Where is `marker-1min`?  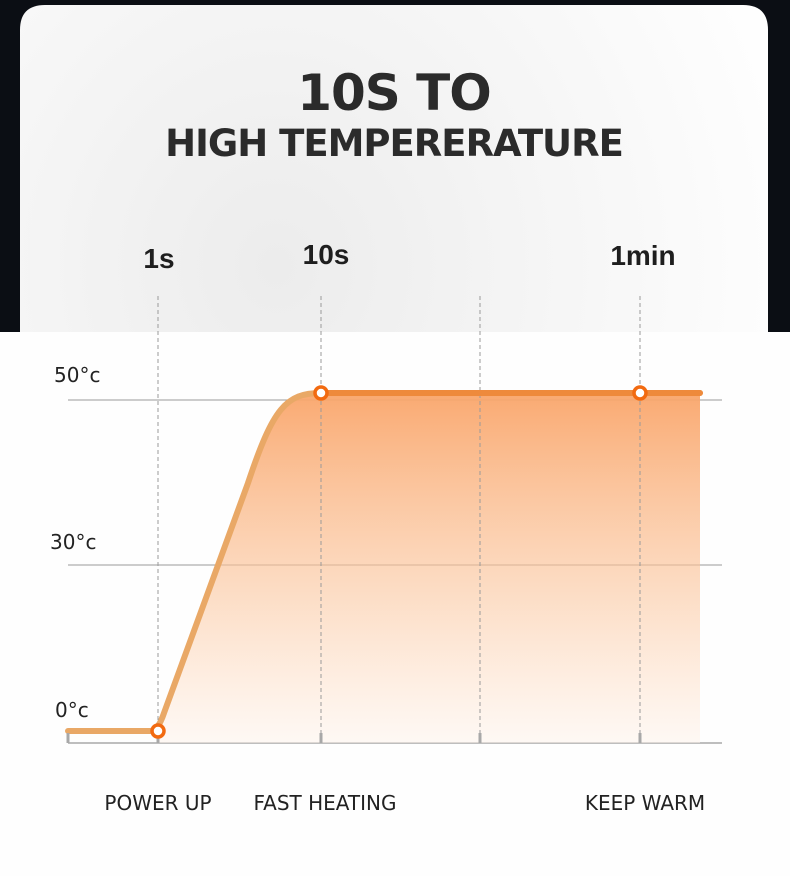 marker-1min is located at coordinates (640, 393).